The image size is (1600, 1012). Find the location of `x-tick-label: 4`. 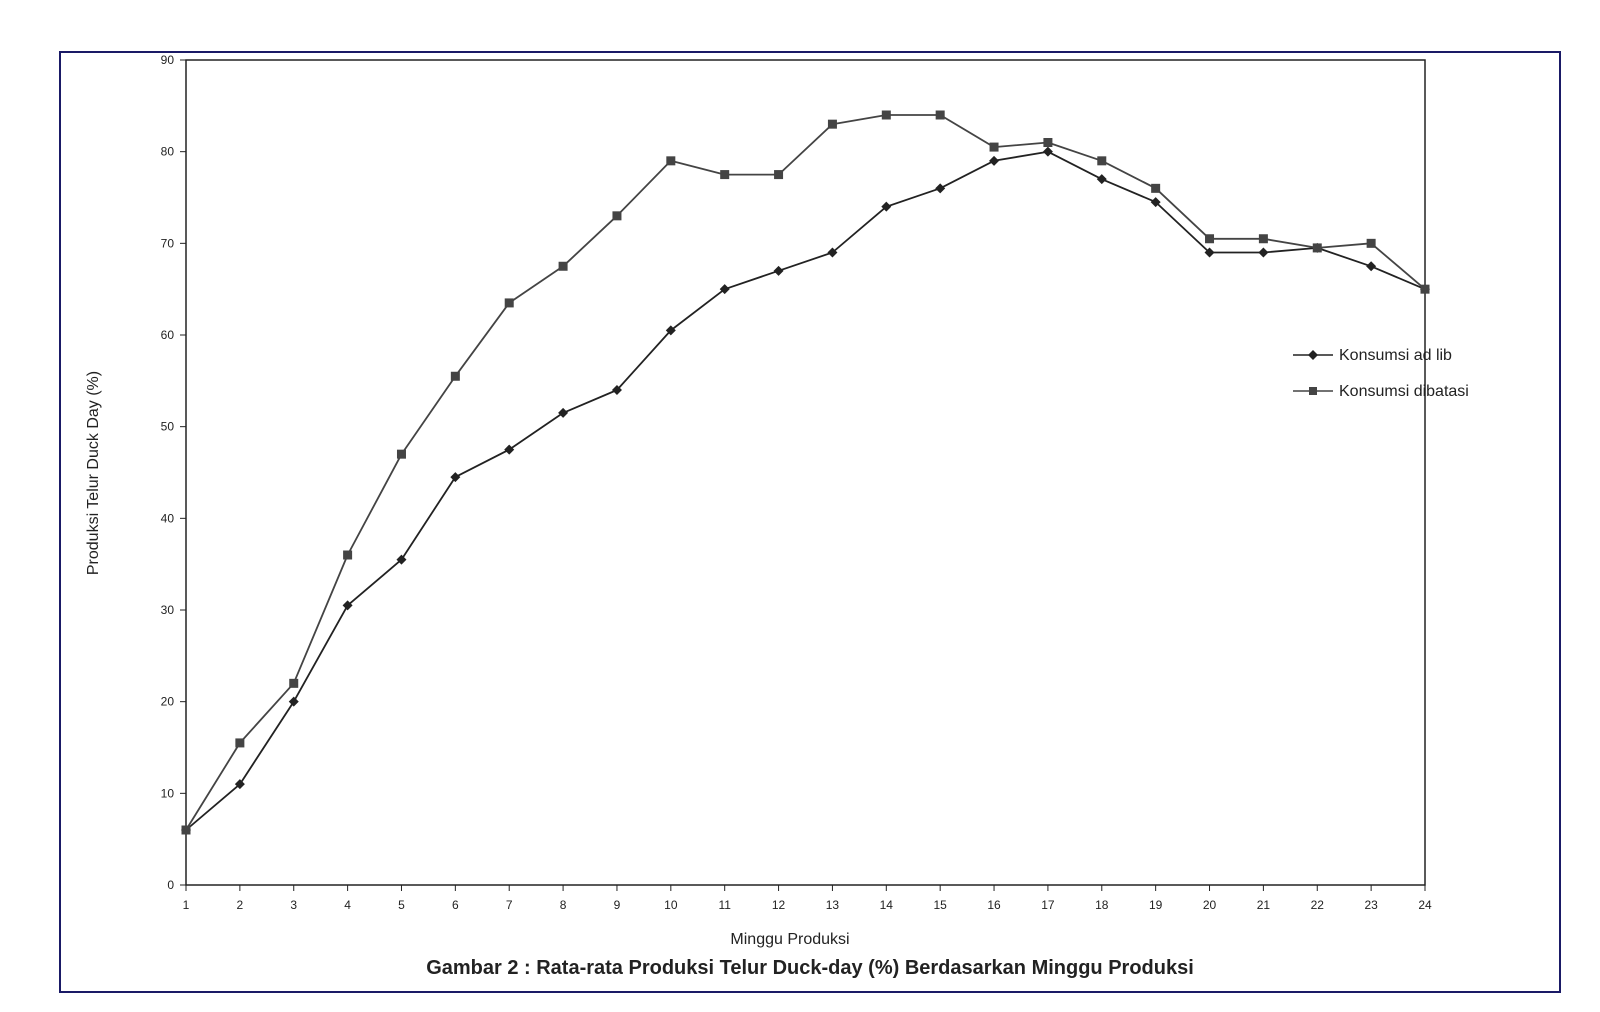

x-tick-label: 4 is located at coordinates (347, 905).